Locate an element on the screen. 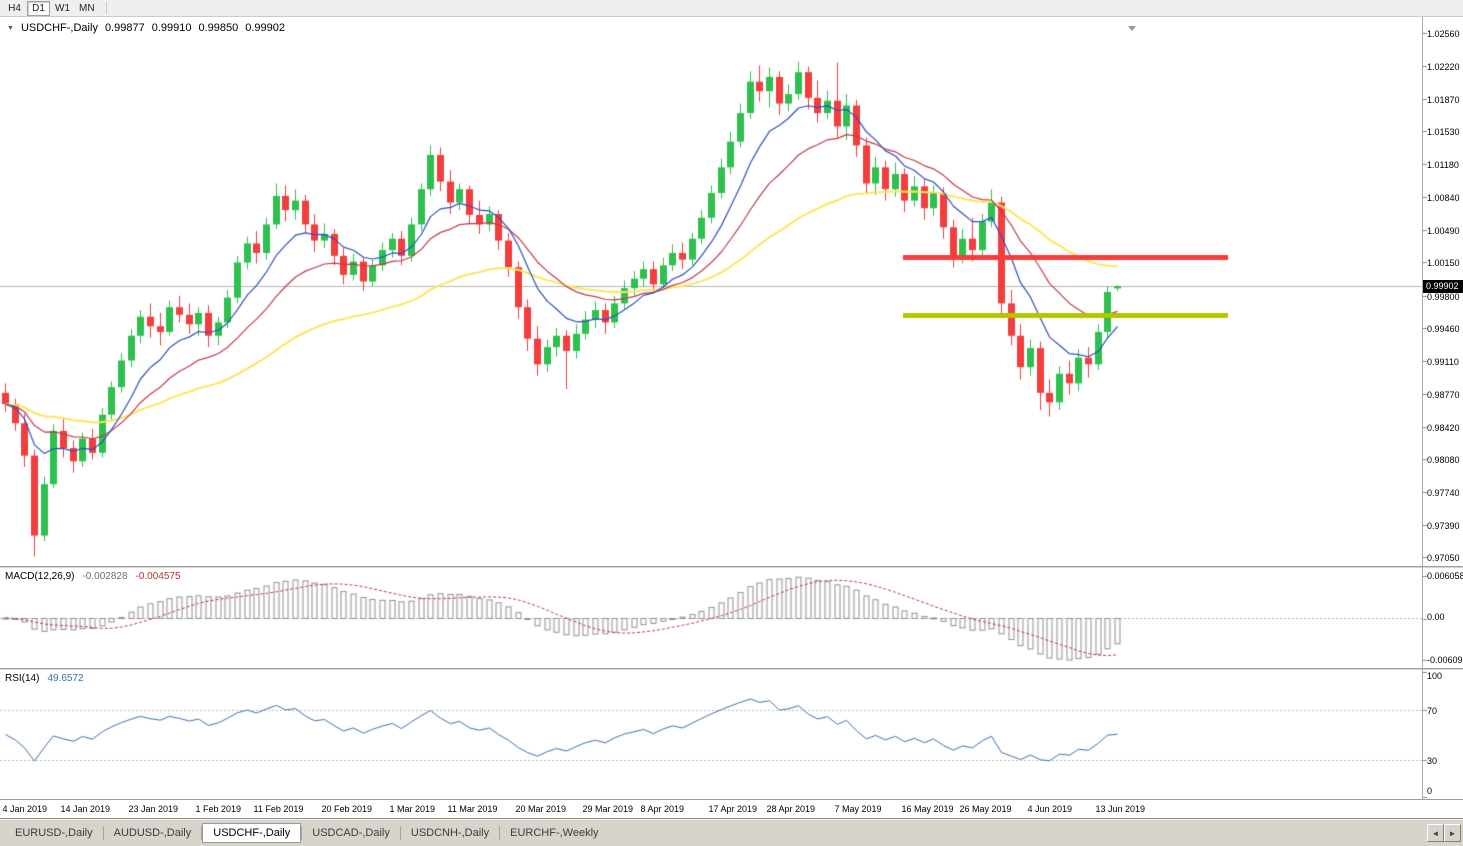 The height and width of the screenshot is (846, 1463). timeframe-mn-button: MN is located at coordinates (87, 8).